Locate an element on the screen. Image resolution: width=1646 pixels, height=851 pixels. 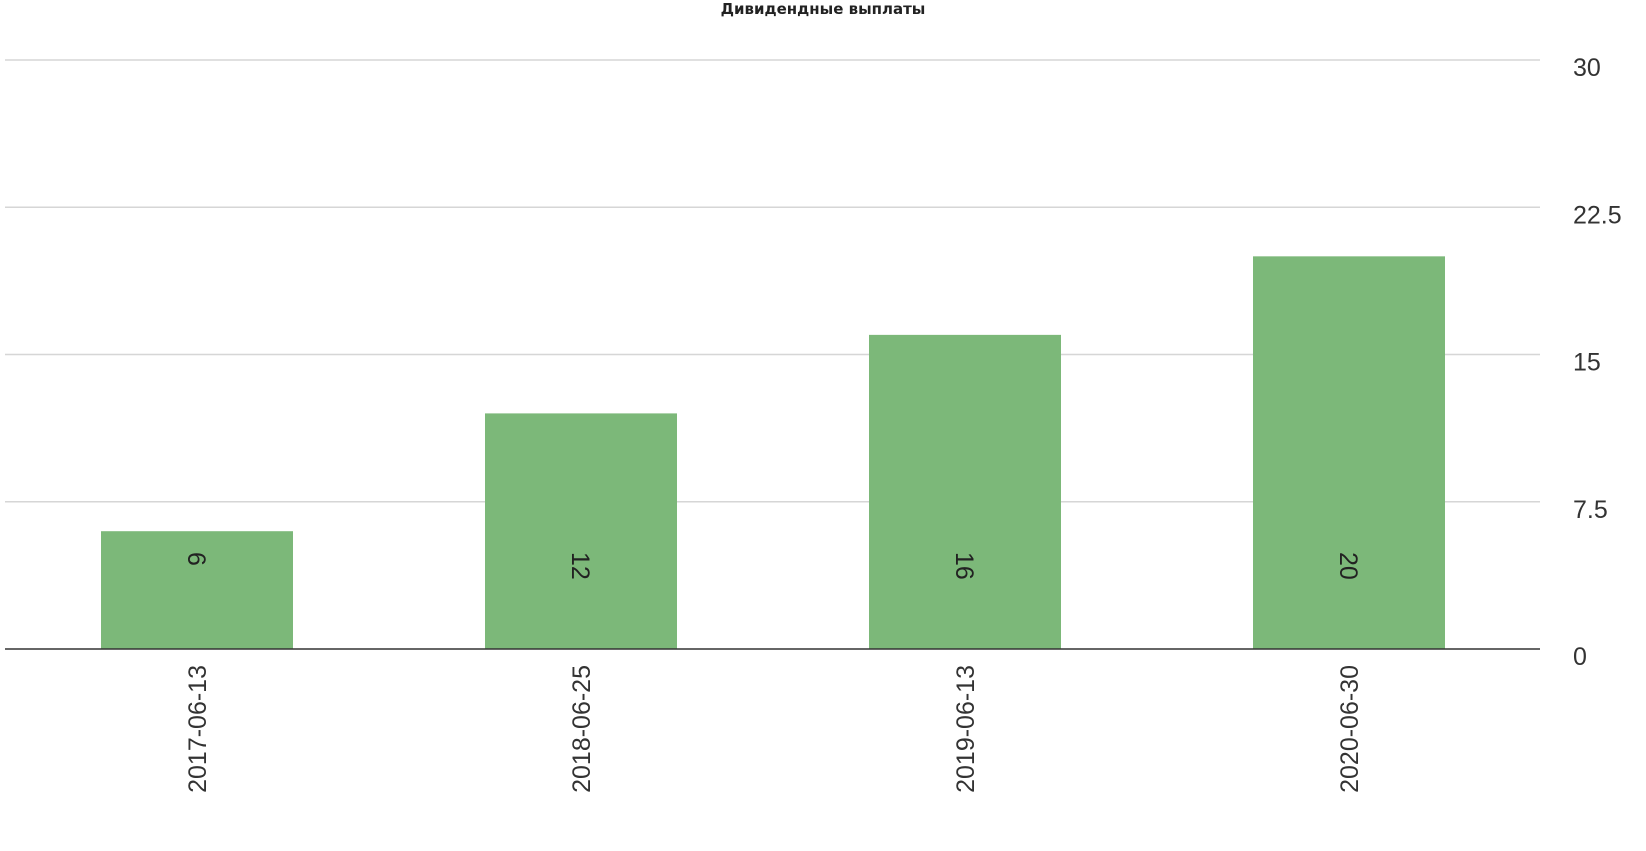
y-tick-label: 0 is located at coordinates (1580, 657).